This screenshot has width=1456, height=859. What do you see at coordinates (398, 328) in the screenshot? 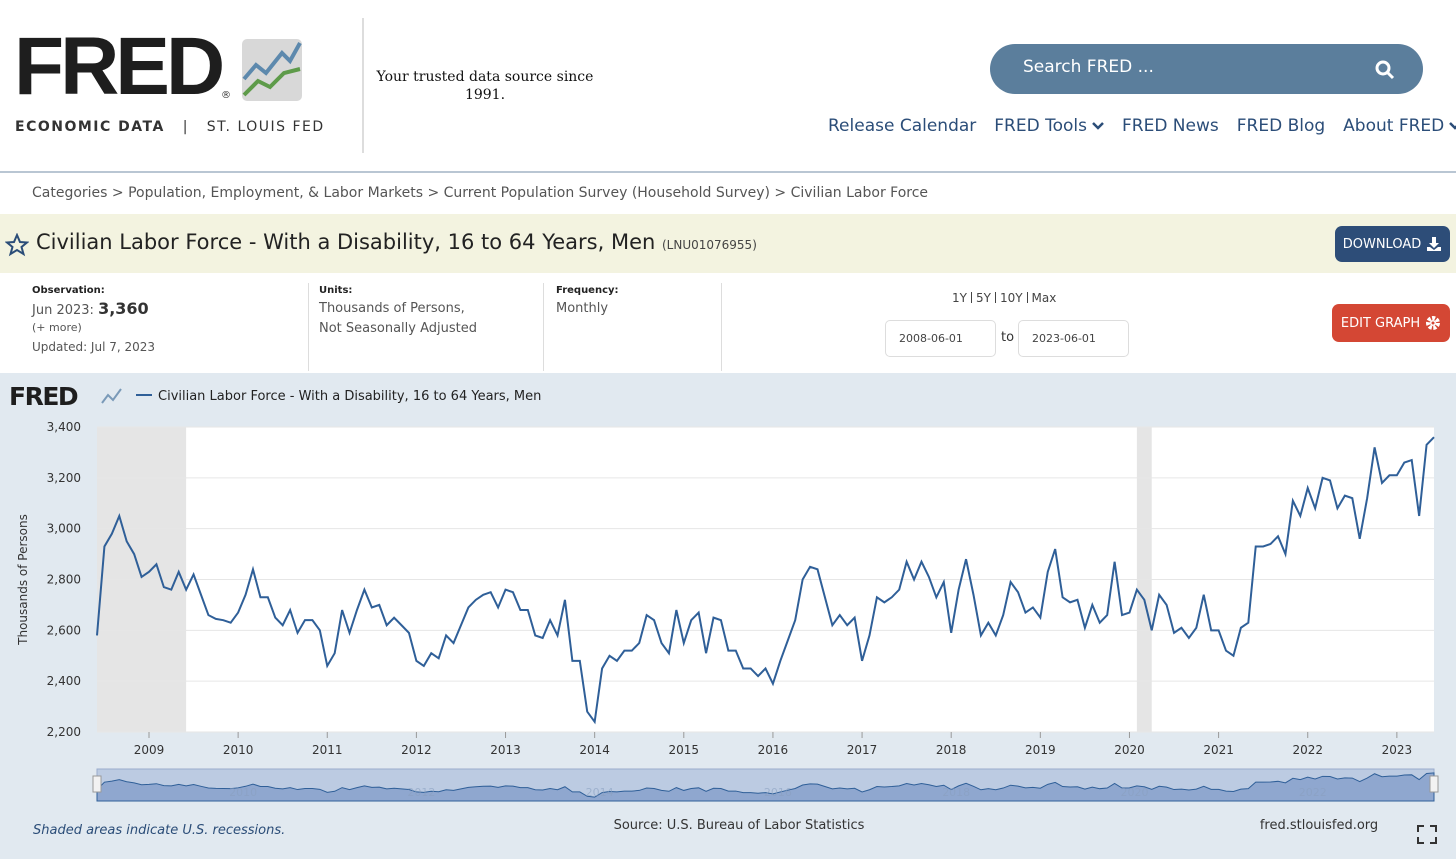
I see `units-2: Not Seasonally Adjusted` at bounding box center [398, 328].